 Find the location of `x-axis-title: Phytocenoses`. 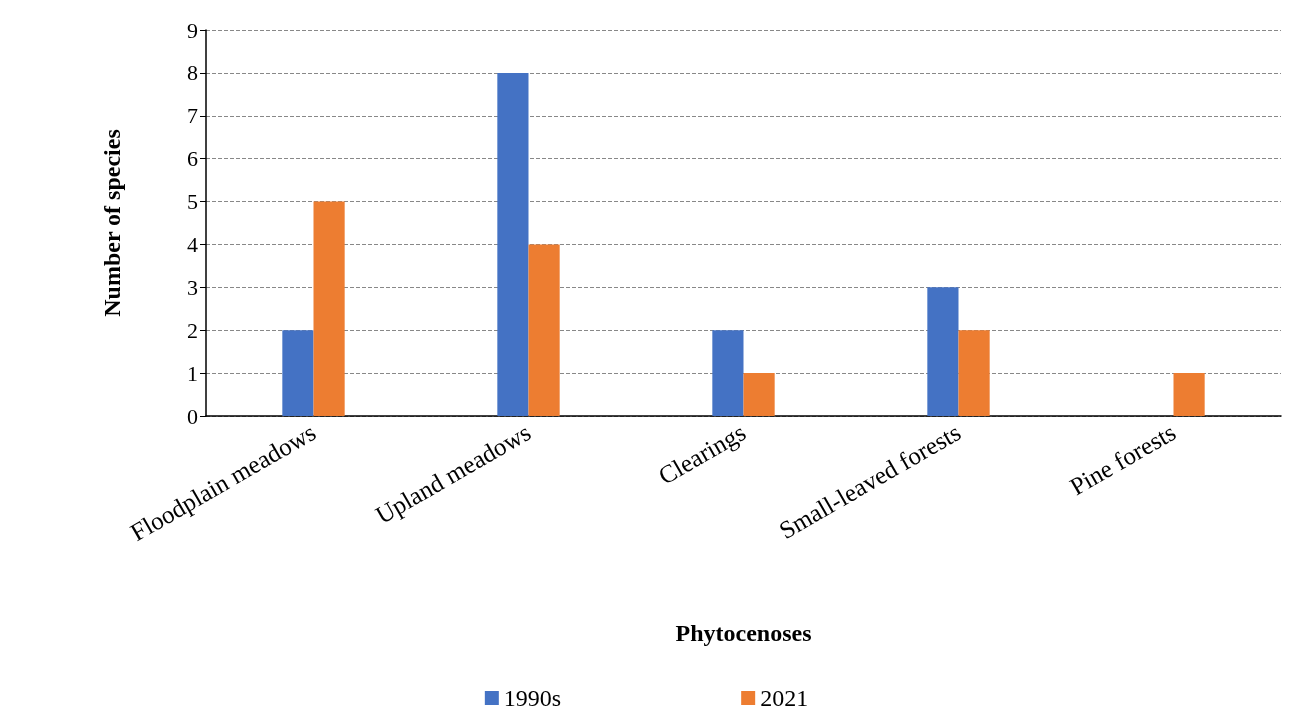

x-axis-title: Phytocenoses is located at coordinates (743, 633).